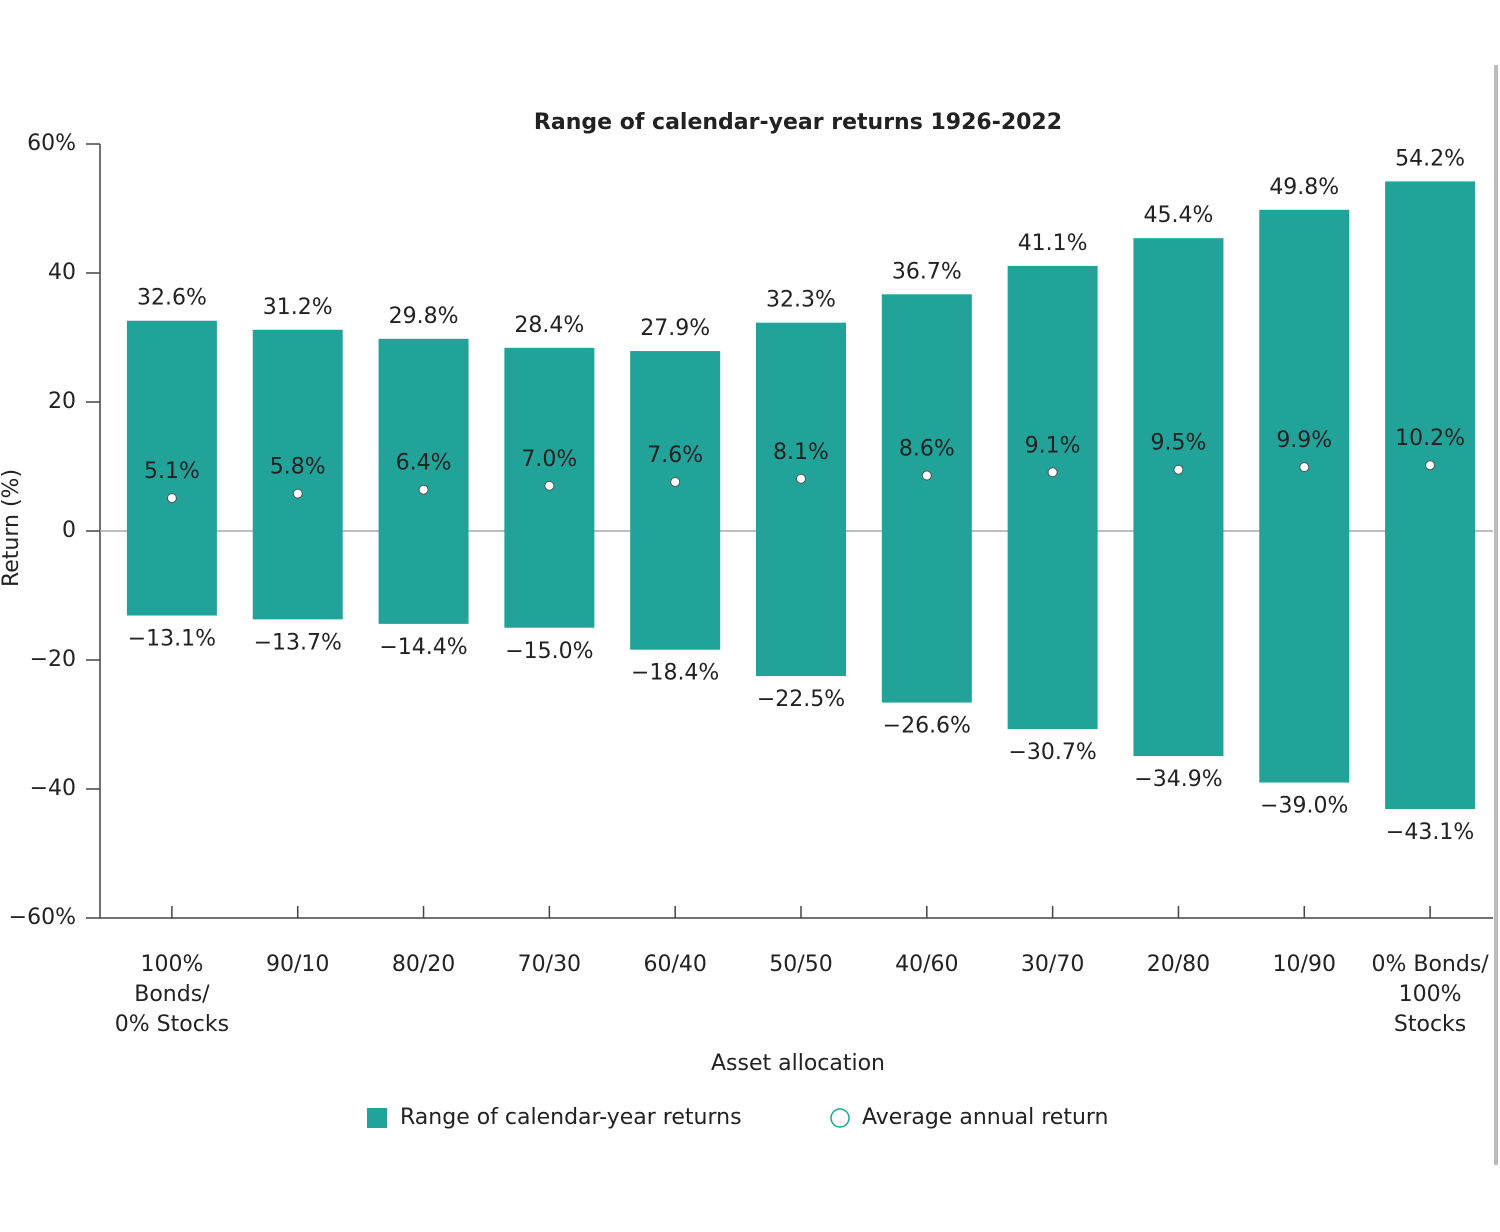  Describe the element at coordinates (674, 964) in the screenshot. I see `x-tick-label: 60/40` at that location.